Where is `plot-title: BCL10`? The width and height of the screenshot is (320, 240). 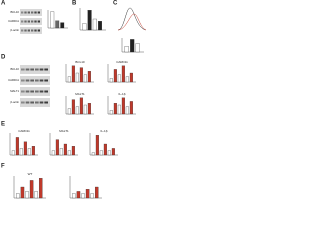
plot-title: BCL10 is located at coordinates (80, 62).